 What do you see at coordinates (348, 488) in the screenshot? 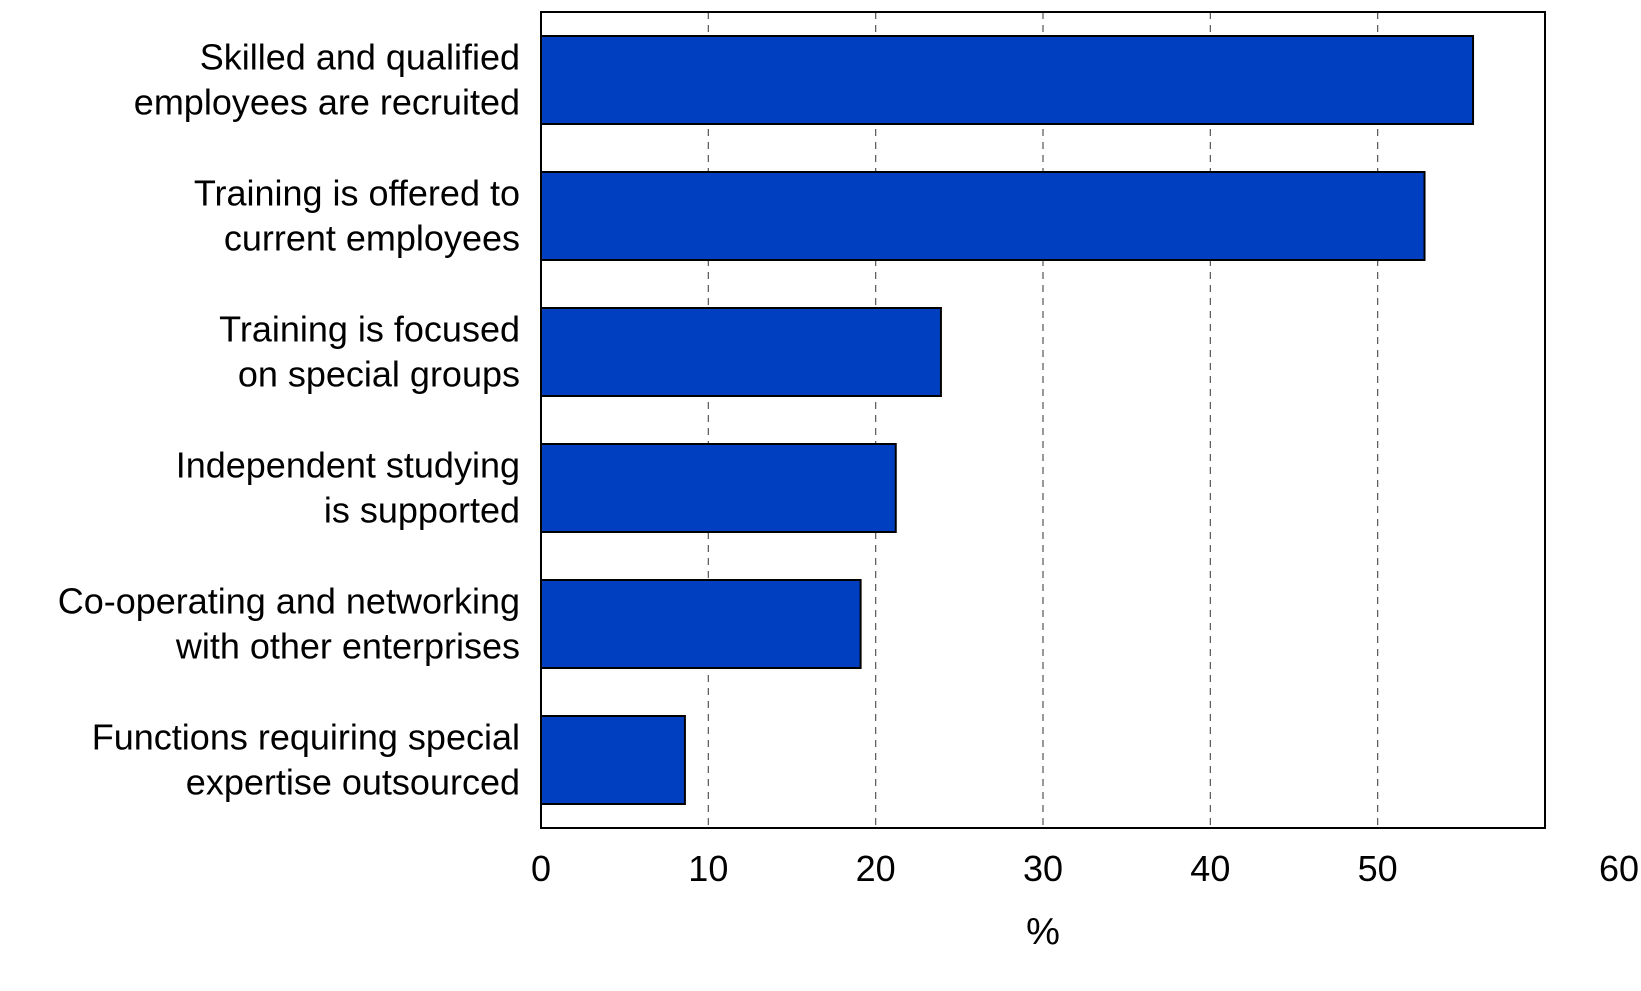
I see `category-label-3: Independent studying is supported` at bounding box center [348, 488].